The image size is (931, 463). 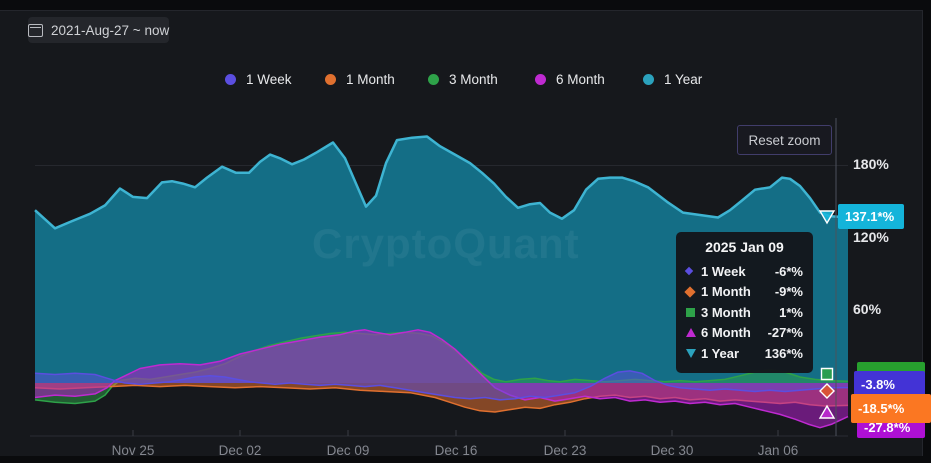 What do you see at coordinates (827, 411) in the screenshot?
I see `triangle-up-marker-icon` at bounding box center [827, 411].